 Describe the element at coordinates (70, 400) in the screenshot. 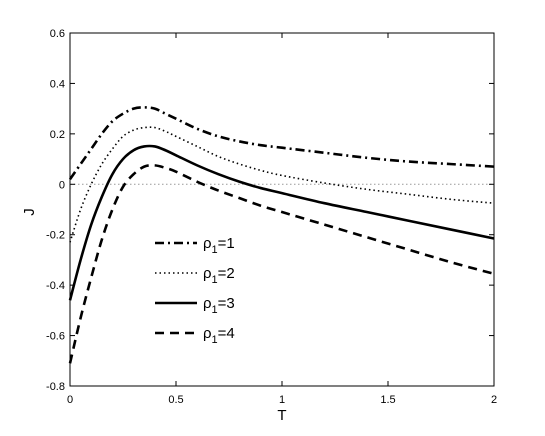

I see `x-tick-label: 0` at that location.